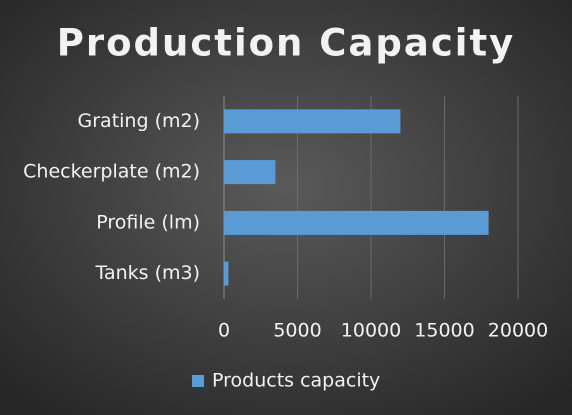  Describe the element at coordinates (371, 331) in the screenshot. I see `x-tick-label: 10000` at that location.